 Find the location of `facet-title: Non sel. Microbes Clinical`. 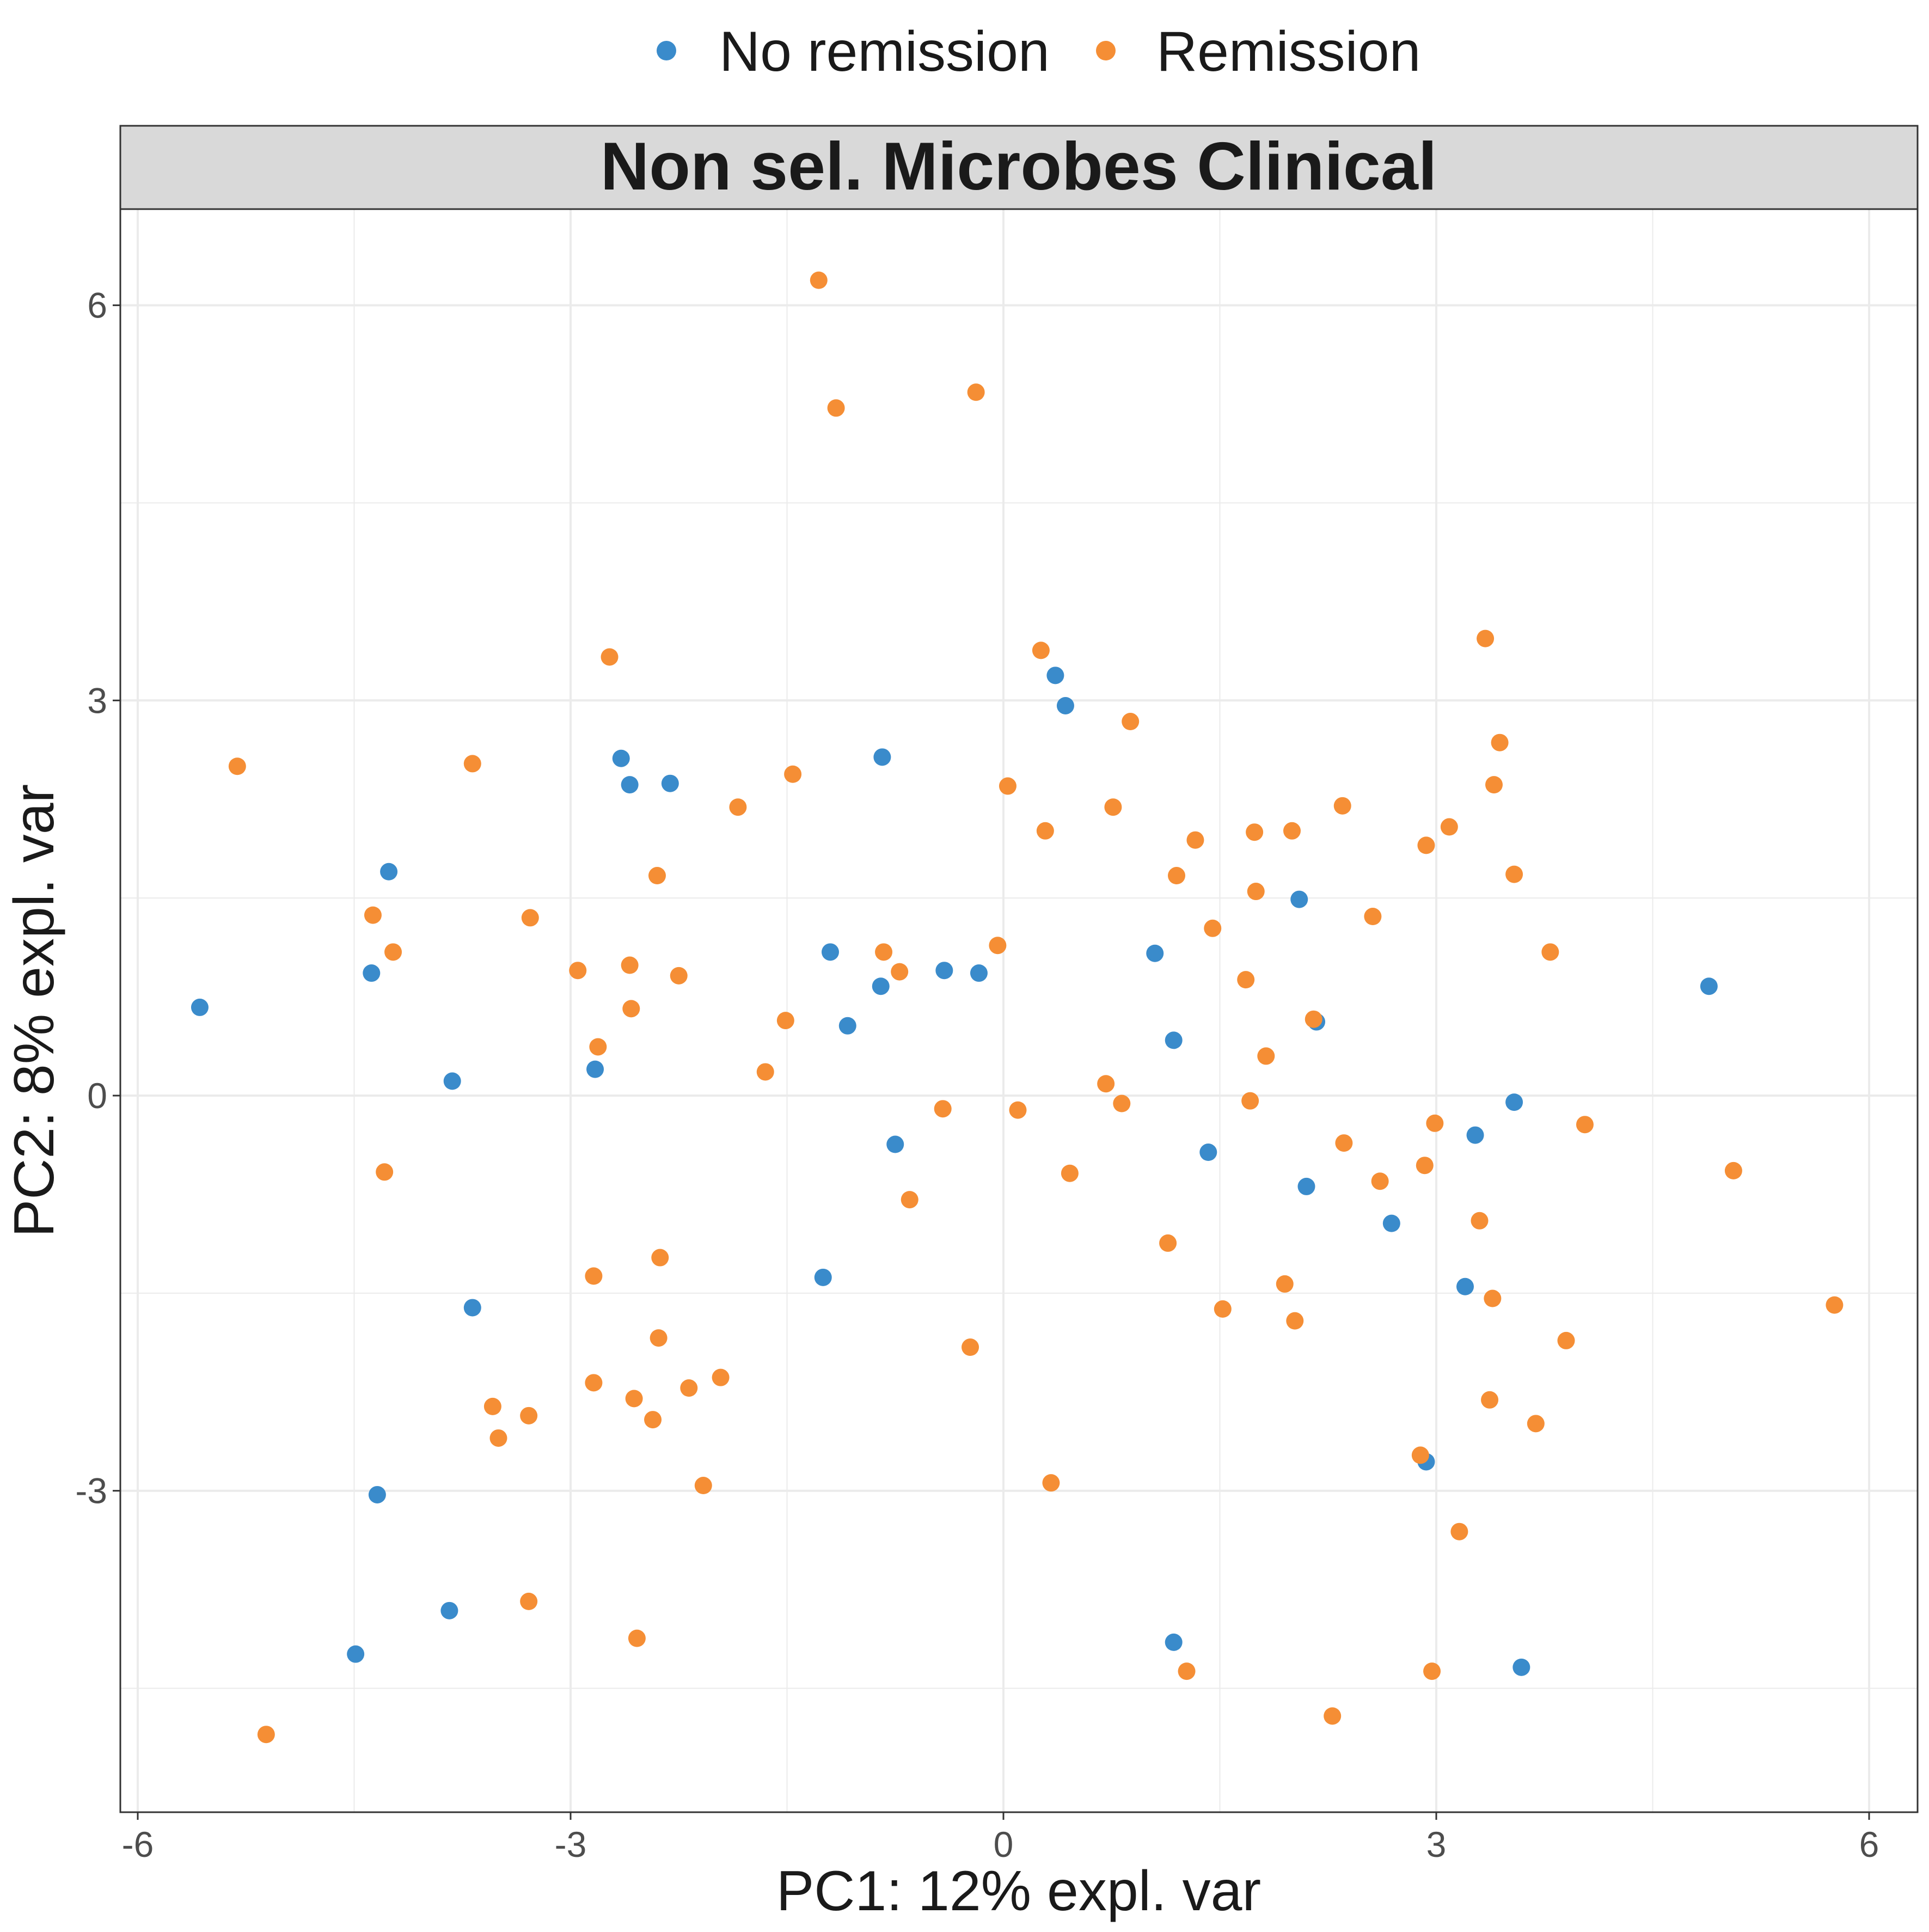

facet-title: Non sel. Microbes Clinical is located at coordinates (1019, 166).